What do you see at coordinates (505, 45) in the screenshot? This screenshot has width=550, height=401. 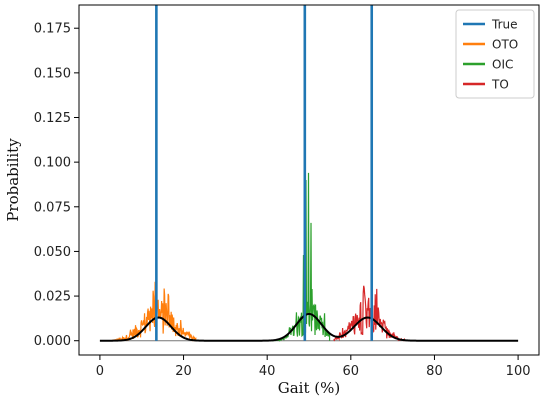 I see `legend-label-oto: OTO` at bounding box center [505, 45].